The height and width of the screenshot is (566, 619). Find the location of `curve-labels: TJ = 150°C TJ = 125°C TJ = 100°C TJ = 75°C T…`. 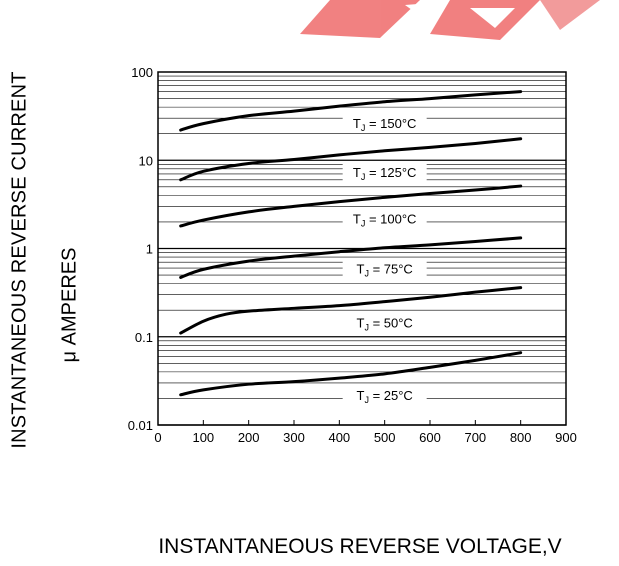

curve-labels: TJ = 150°C TJ = 125°C TJ = 100°C TJ = 75°C T… is located at coordinates (384, 259).